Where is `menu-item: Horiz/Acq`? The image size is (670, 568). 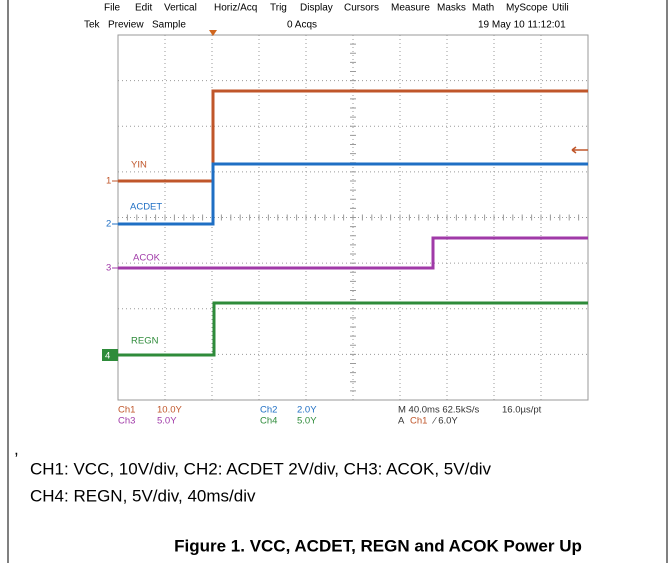
menu-item: Horiz/Acq is located at coordinates (235, 8).